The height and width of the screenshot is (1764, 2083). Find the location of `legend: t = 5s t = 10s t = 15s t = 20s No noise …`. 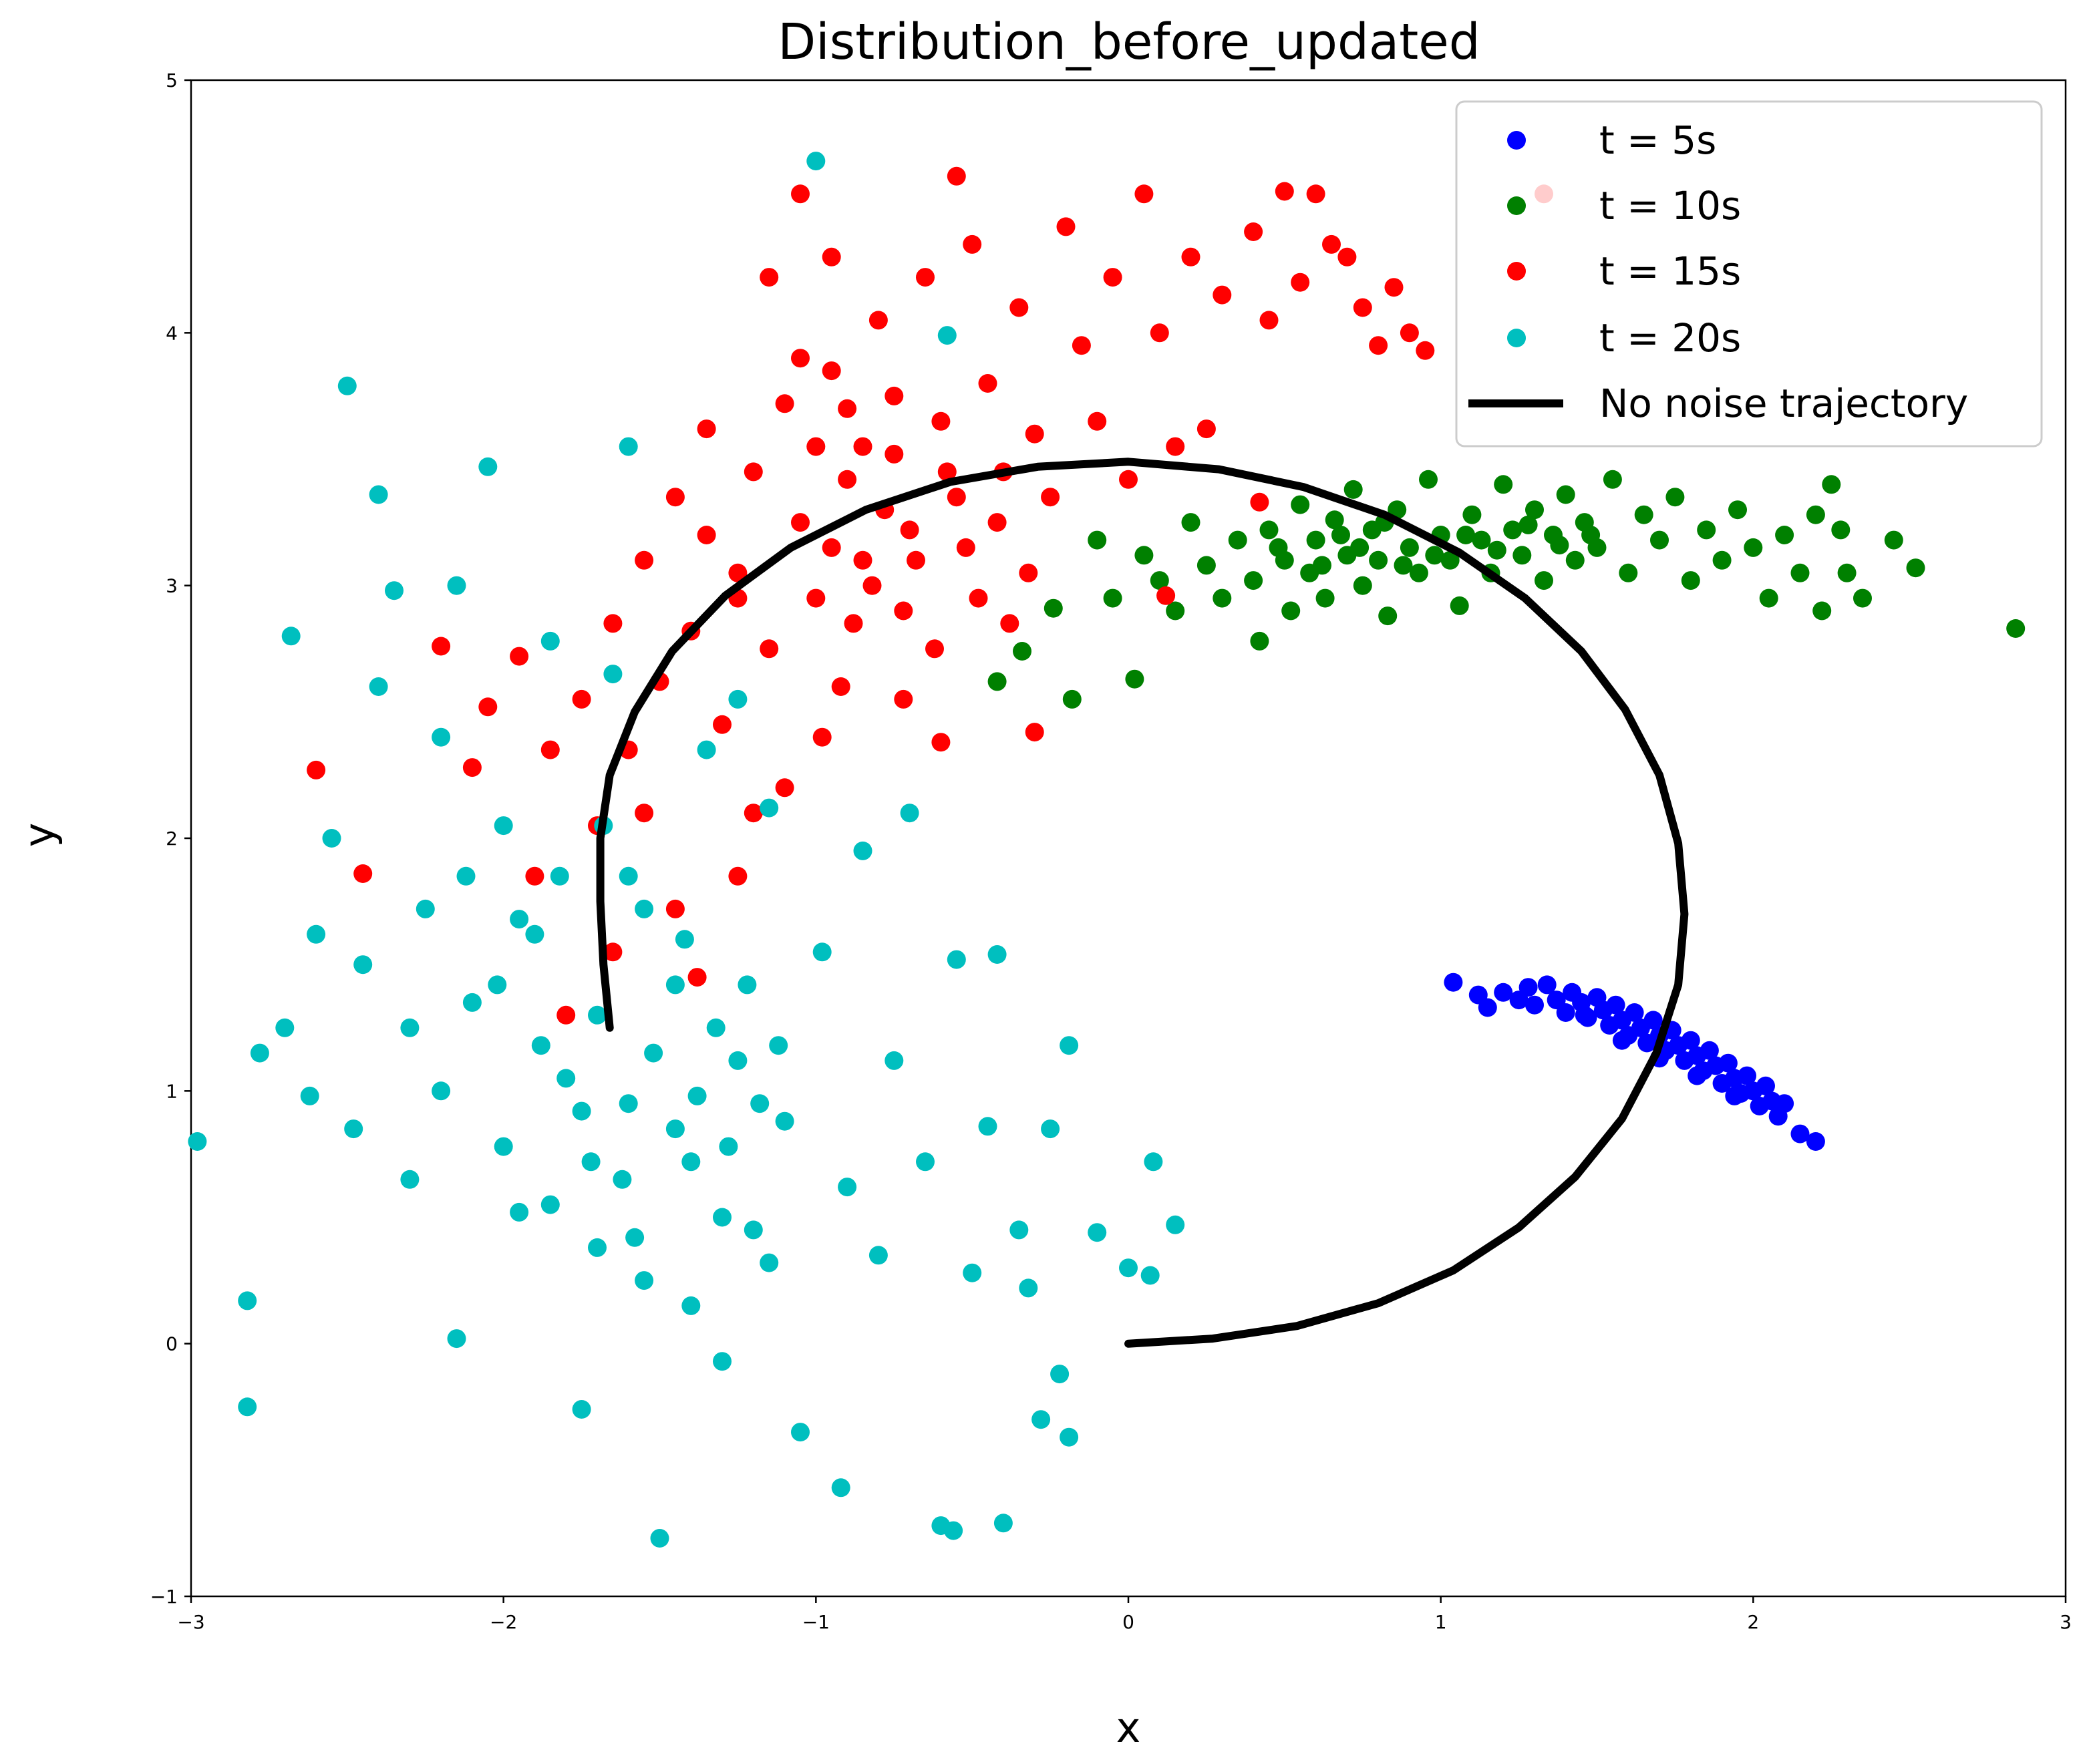

legend: t = 5s t = 10s t = 15s t = 20s No noise … is located at coordinates (1749, 274).